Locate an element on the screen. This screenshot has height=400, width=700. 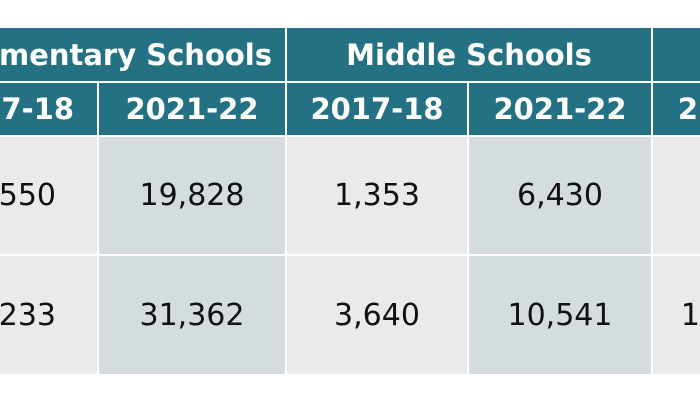
table-cell: 3,640 is located at coordinates (377, 315).